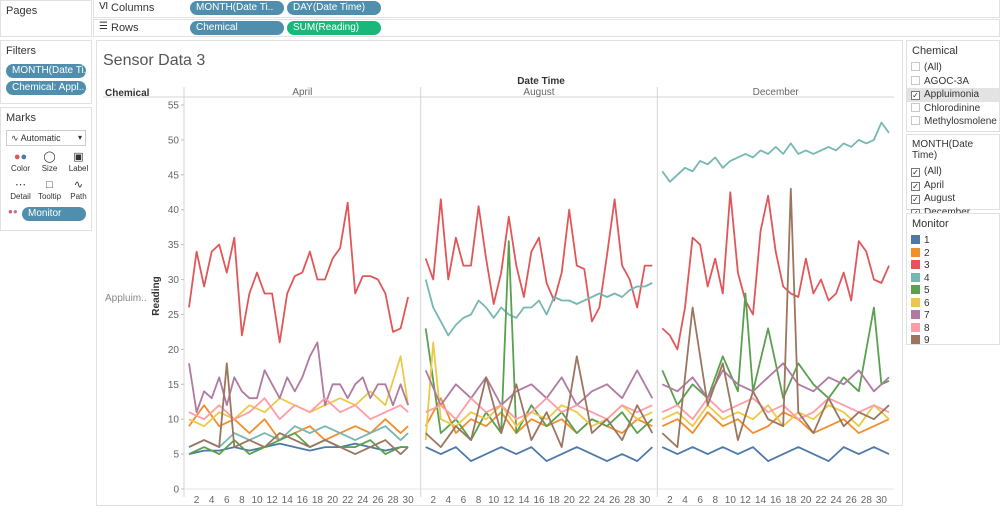 The image size is (1000, 517). What do you see at coordinates (953, 82) in the screenshot?
I see `chemical-option: AGOC-3A` at bounding box center [953, 82].